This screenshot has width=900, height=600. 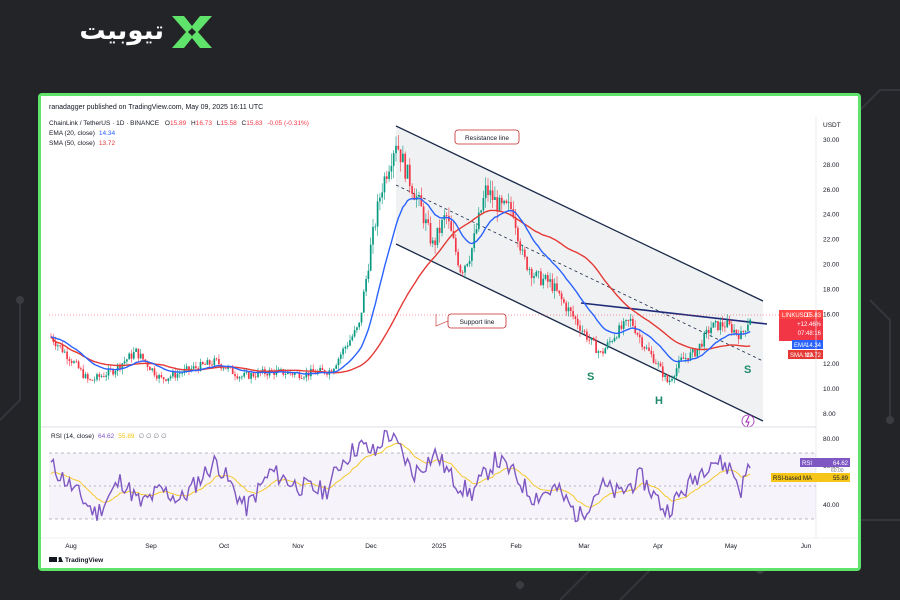 I want to click on time-tick-2: Oct, so click(x=224, y=546).